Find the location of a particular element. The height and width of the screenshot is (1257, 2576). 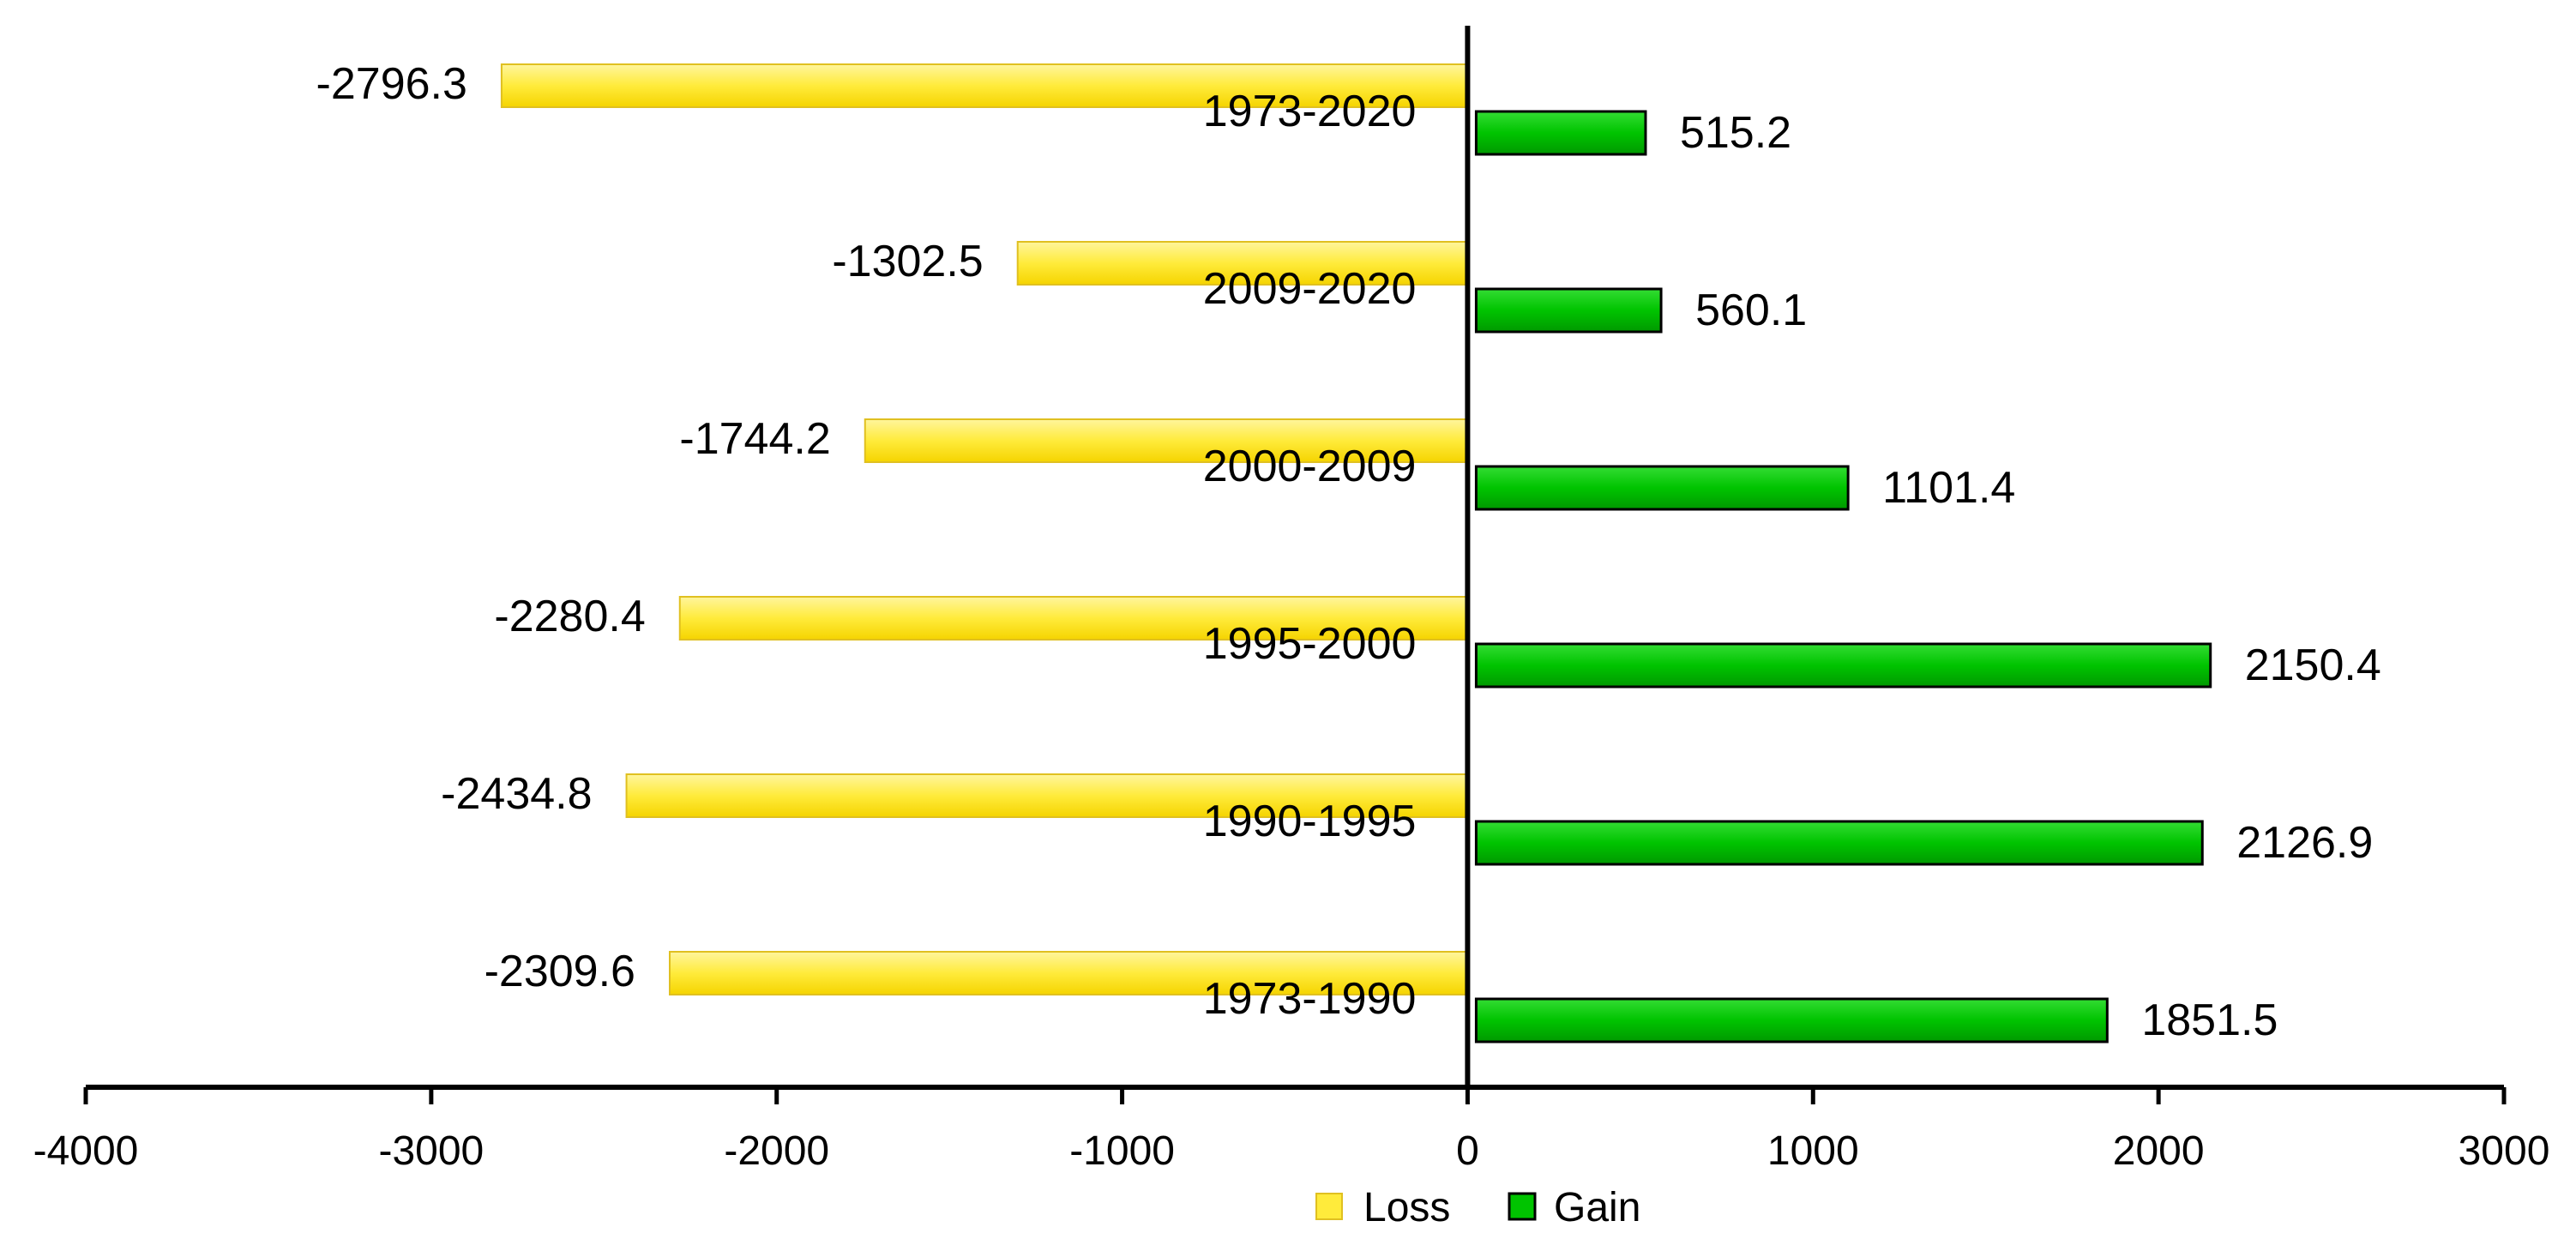

x-tick-label: -2000 is located at coordinates (776, 1151).